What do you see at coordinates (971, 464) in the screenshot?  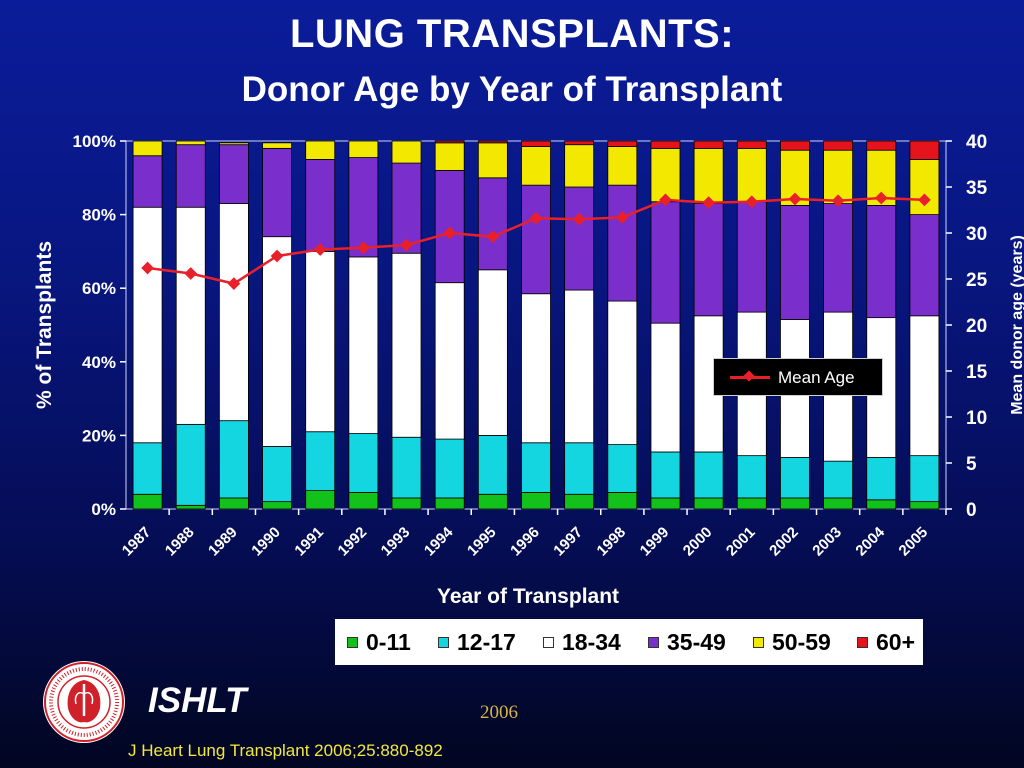 I see `y2-tick-label: 5` at bounding box center [971, 464].